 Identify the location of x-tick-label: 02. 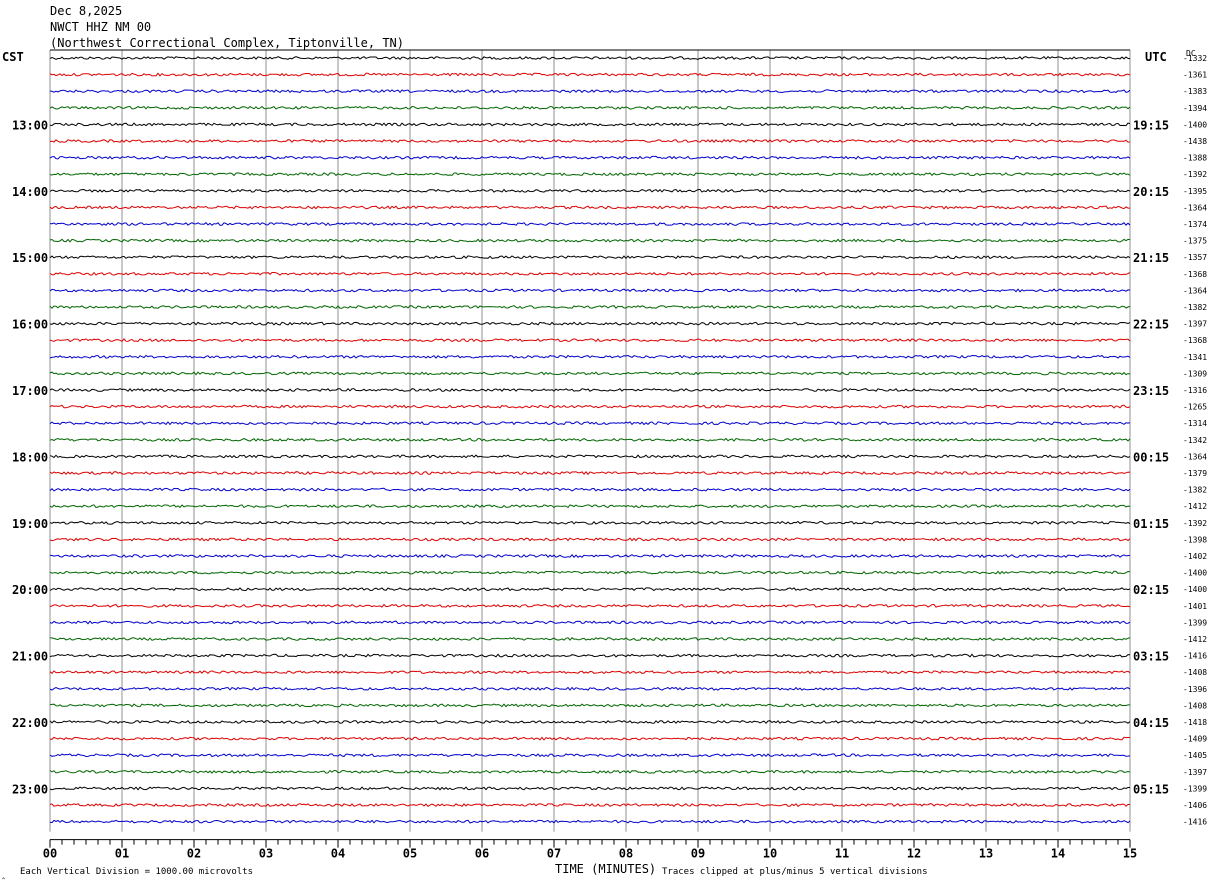
(194, 854).